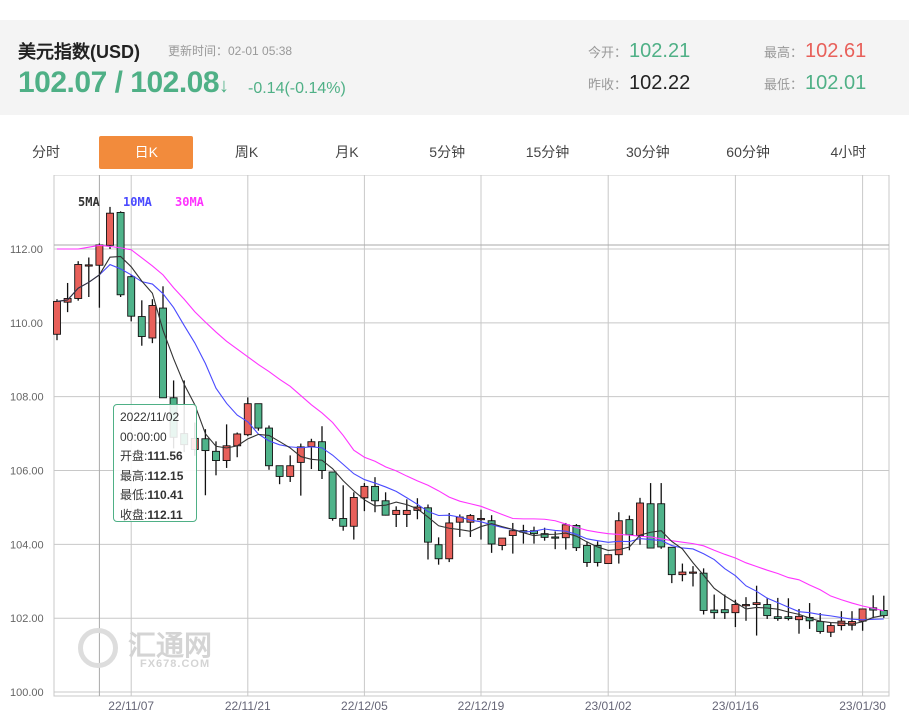 The width and height of the screenshot is (909, 716). What do you see at coordinates (297, 88) in the screenshot?
I see `price-change: -0.14(-0.14%)` at bounding box center [297, 88].